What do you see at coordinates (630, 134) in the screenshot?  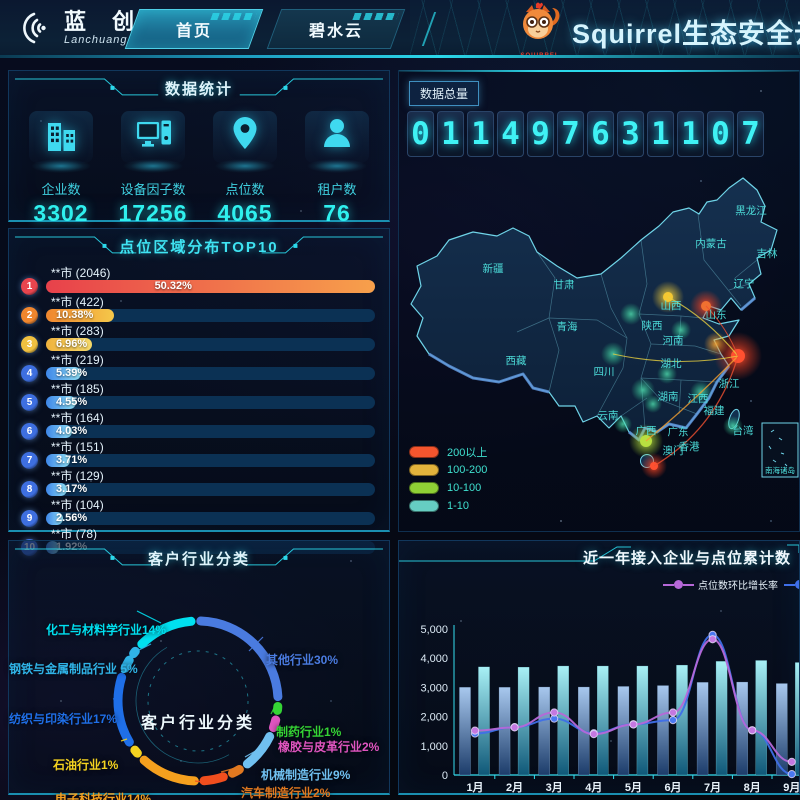 I see `counter-digit: 3` at bounding box center [630, 134].